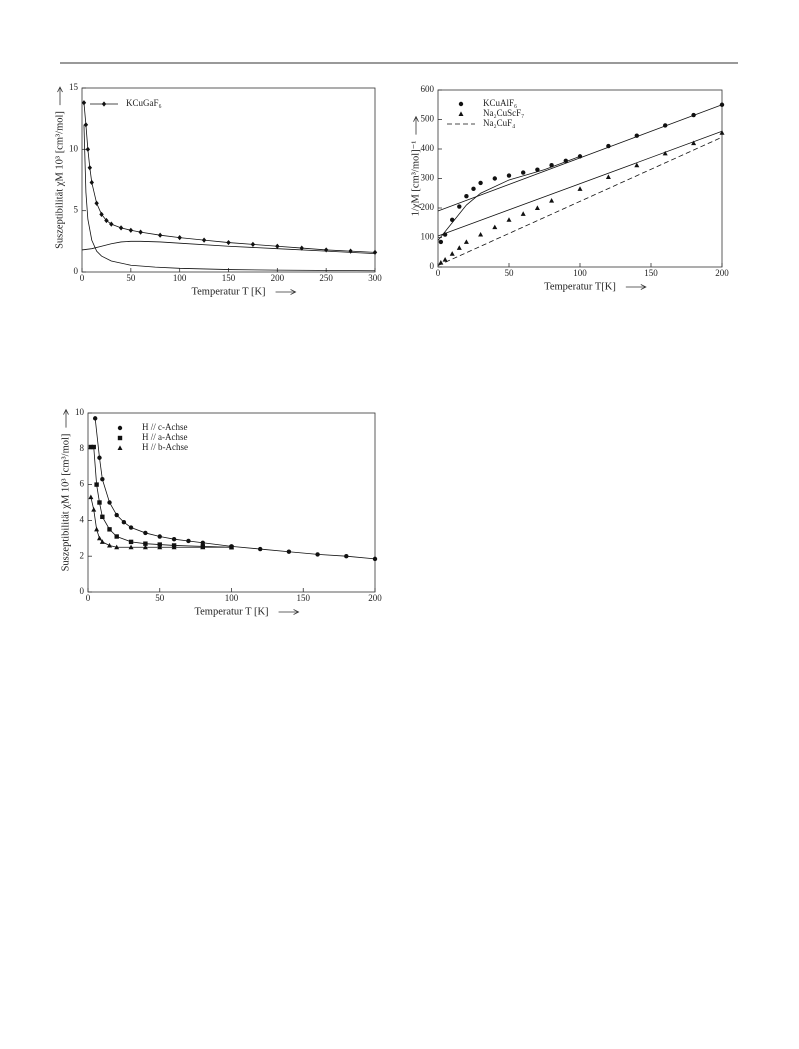  What do you see at coordinates (74, 87) in the screenshot?
I see `y-tick-label: 15` at bounding box center [74, 87].